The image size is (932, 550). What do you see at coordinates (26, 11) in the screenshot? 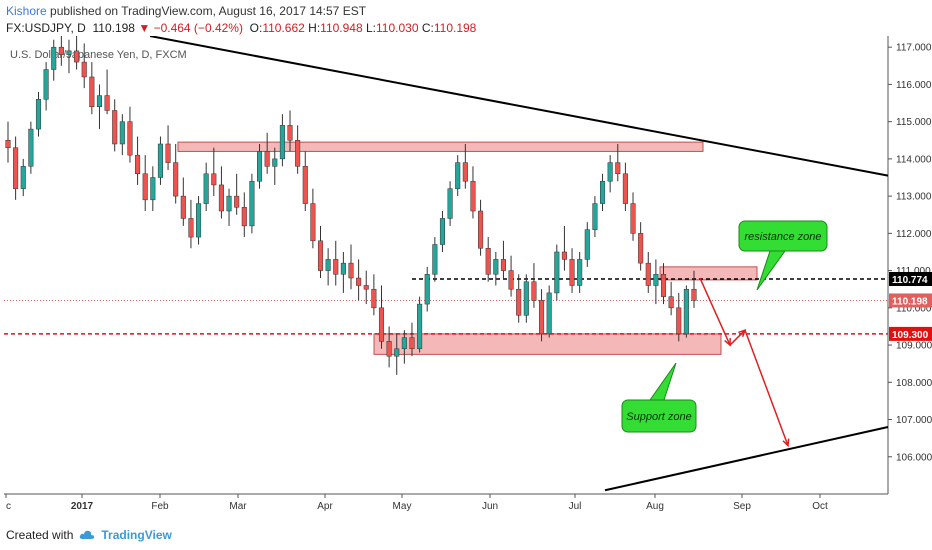
I see `author-link: Kishore` at bounding box center [26, 11].